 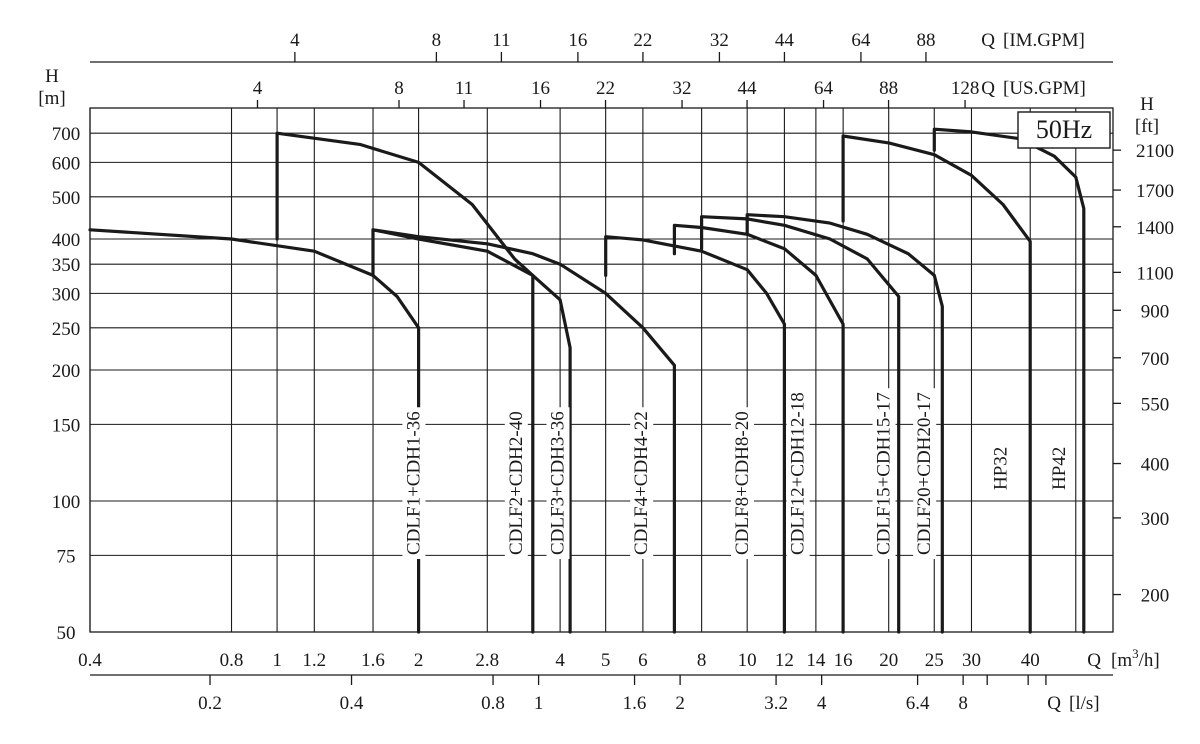 I want to click on imgpm-tick-label: 88, so click(x=925, y=40).